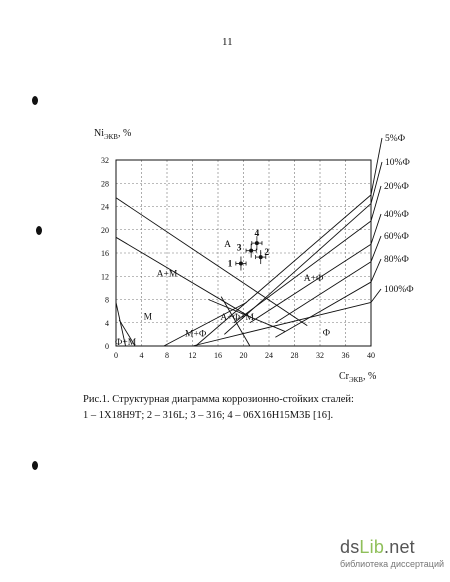 This screenshot has height=582, width=450. What do you see at coordinates (314, 279) in the screenshot?
I see `region-label: A+Ф` at bounding box center [314, 279].